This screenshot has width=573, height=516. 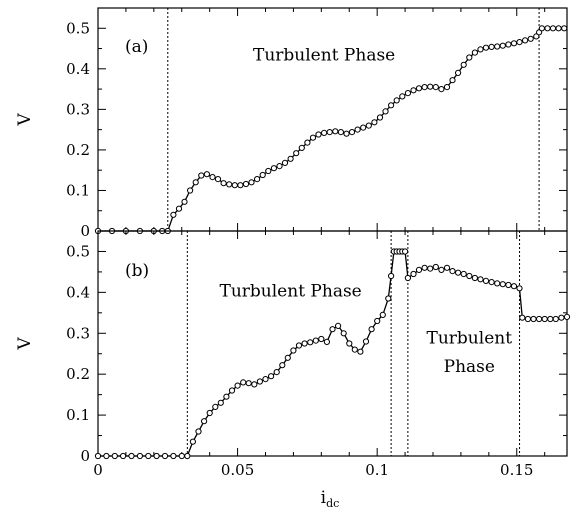 I want to click on y-tick-label-a-5: 0.5, so click(x=78, y=28).